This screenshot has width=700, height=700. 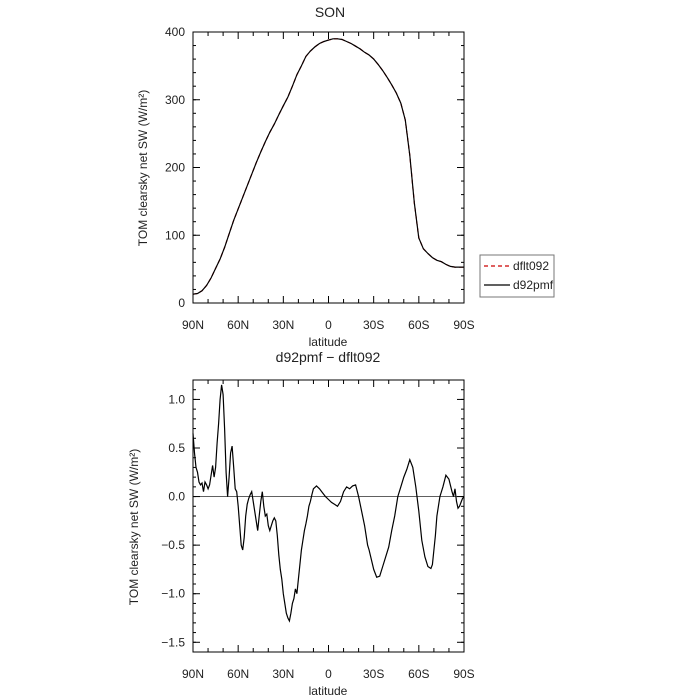 I want to click on y-tick-label: −0.5, so click(x=173, y=545).